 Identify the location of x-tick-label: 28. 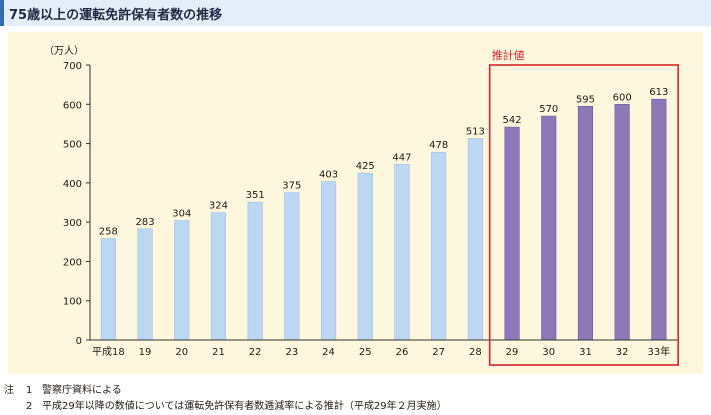
(475, 352).